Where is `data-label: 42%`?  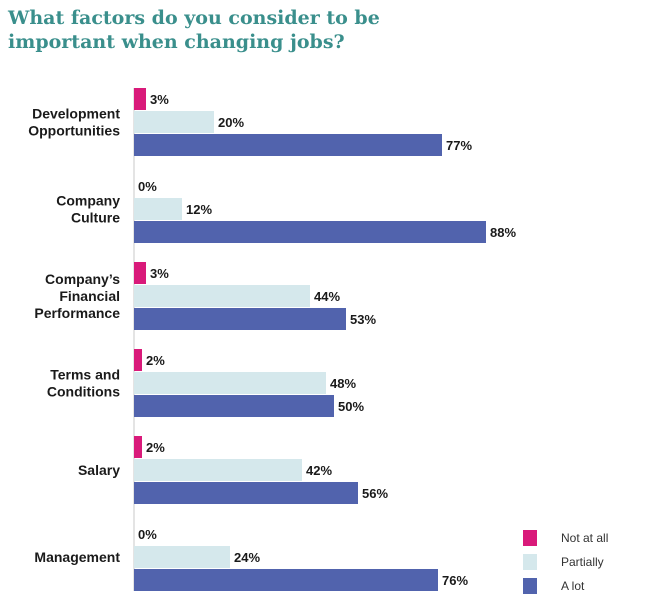 data-label: 42% is located at coordinates (319, 470).